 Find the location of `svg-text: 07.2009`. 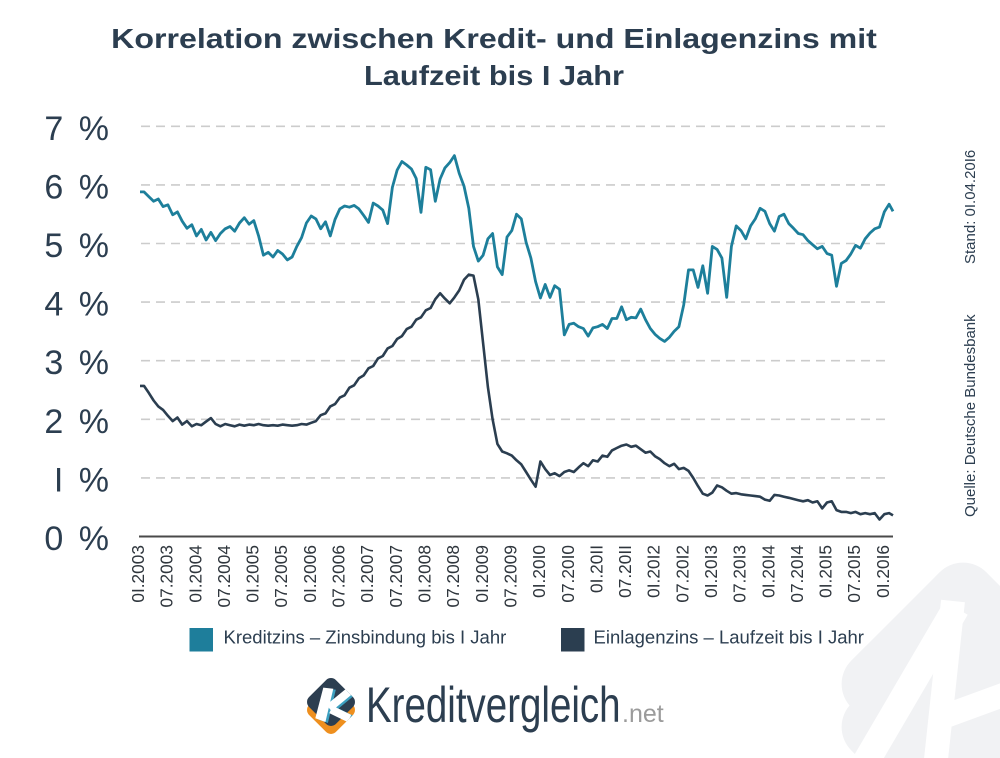

svg-text: 07.2009 is located at coordinates (511, 576).